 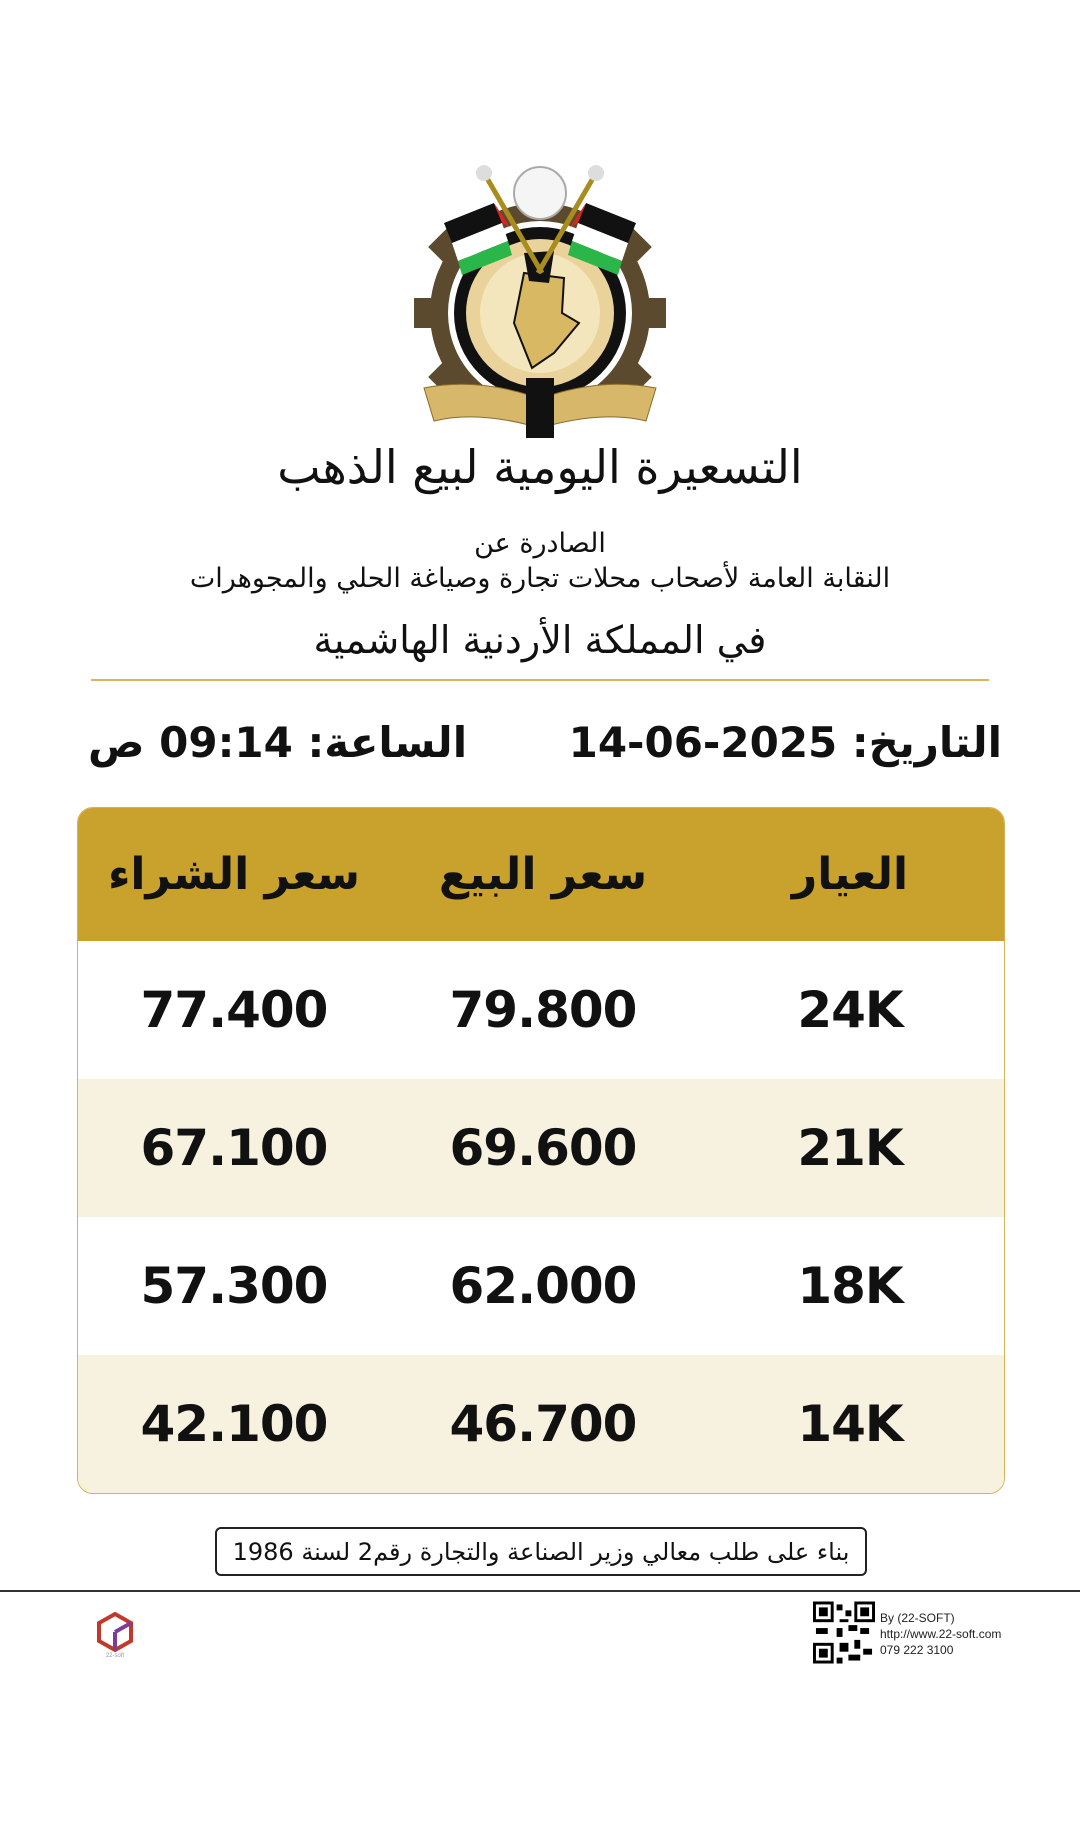 What do you see at coordinates (926, 742) in the screenshot?
I see `date-label: التاريخ:` at bounding box center [926, 742].